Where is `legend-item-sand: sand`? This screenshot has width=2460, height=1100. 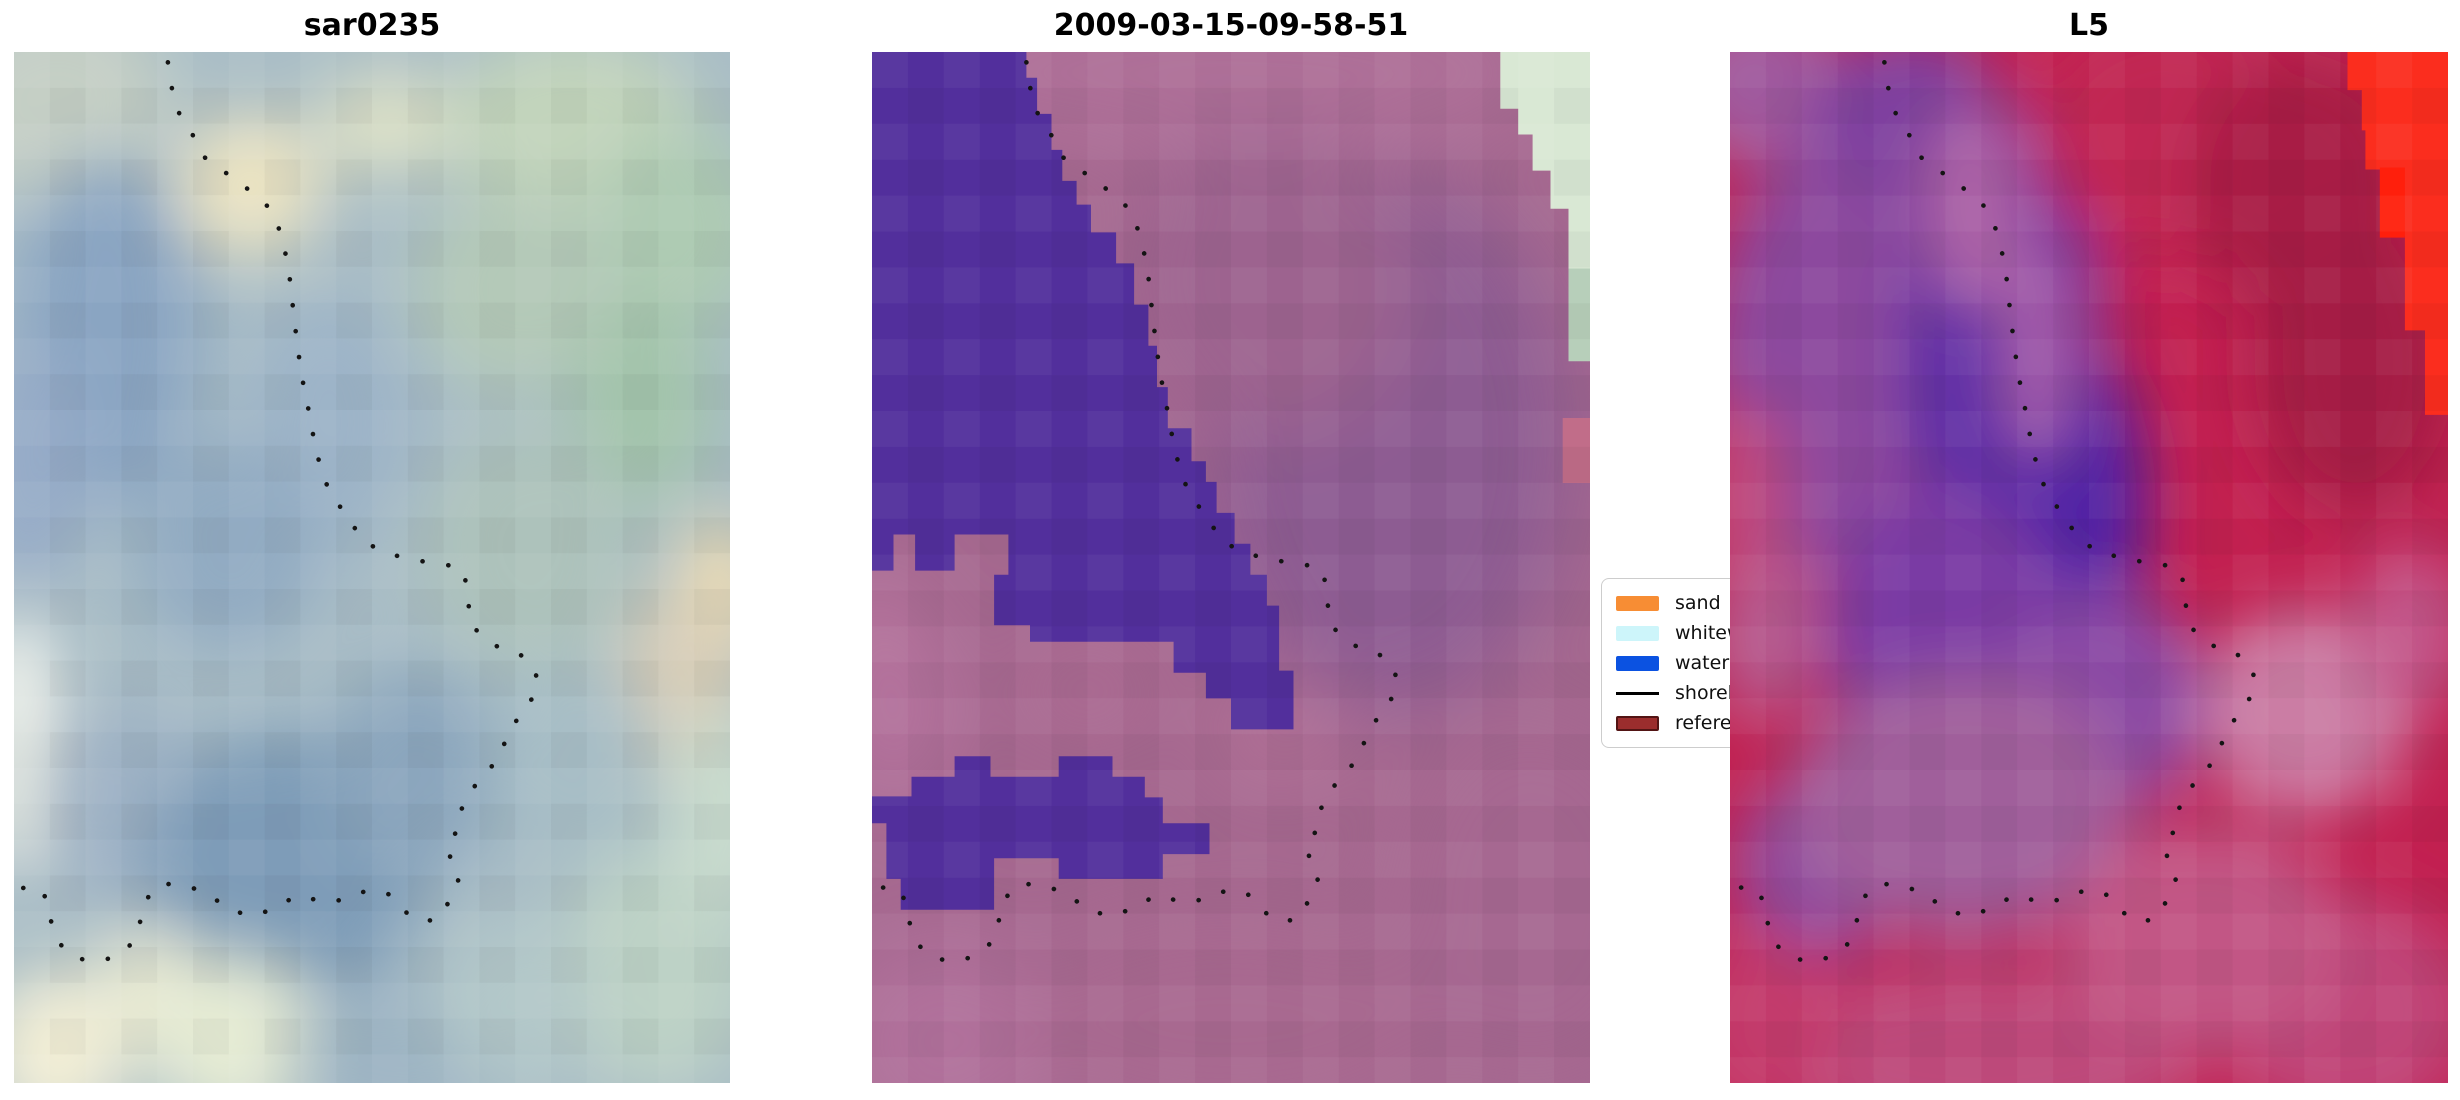
legend-item-sand: sand is located at coordinates (1735, 603).